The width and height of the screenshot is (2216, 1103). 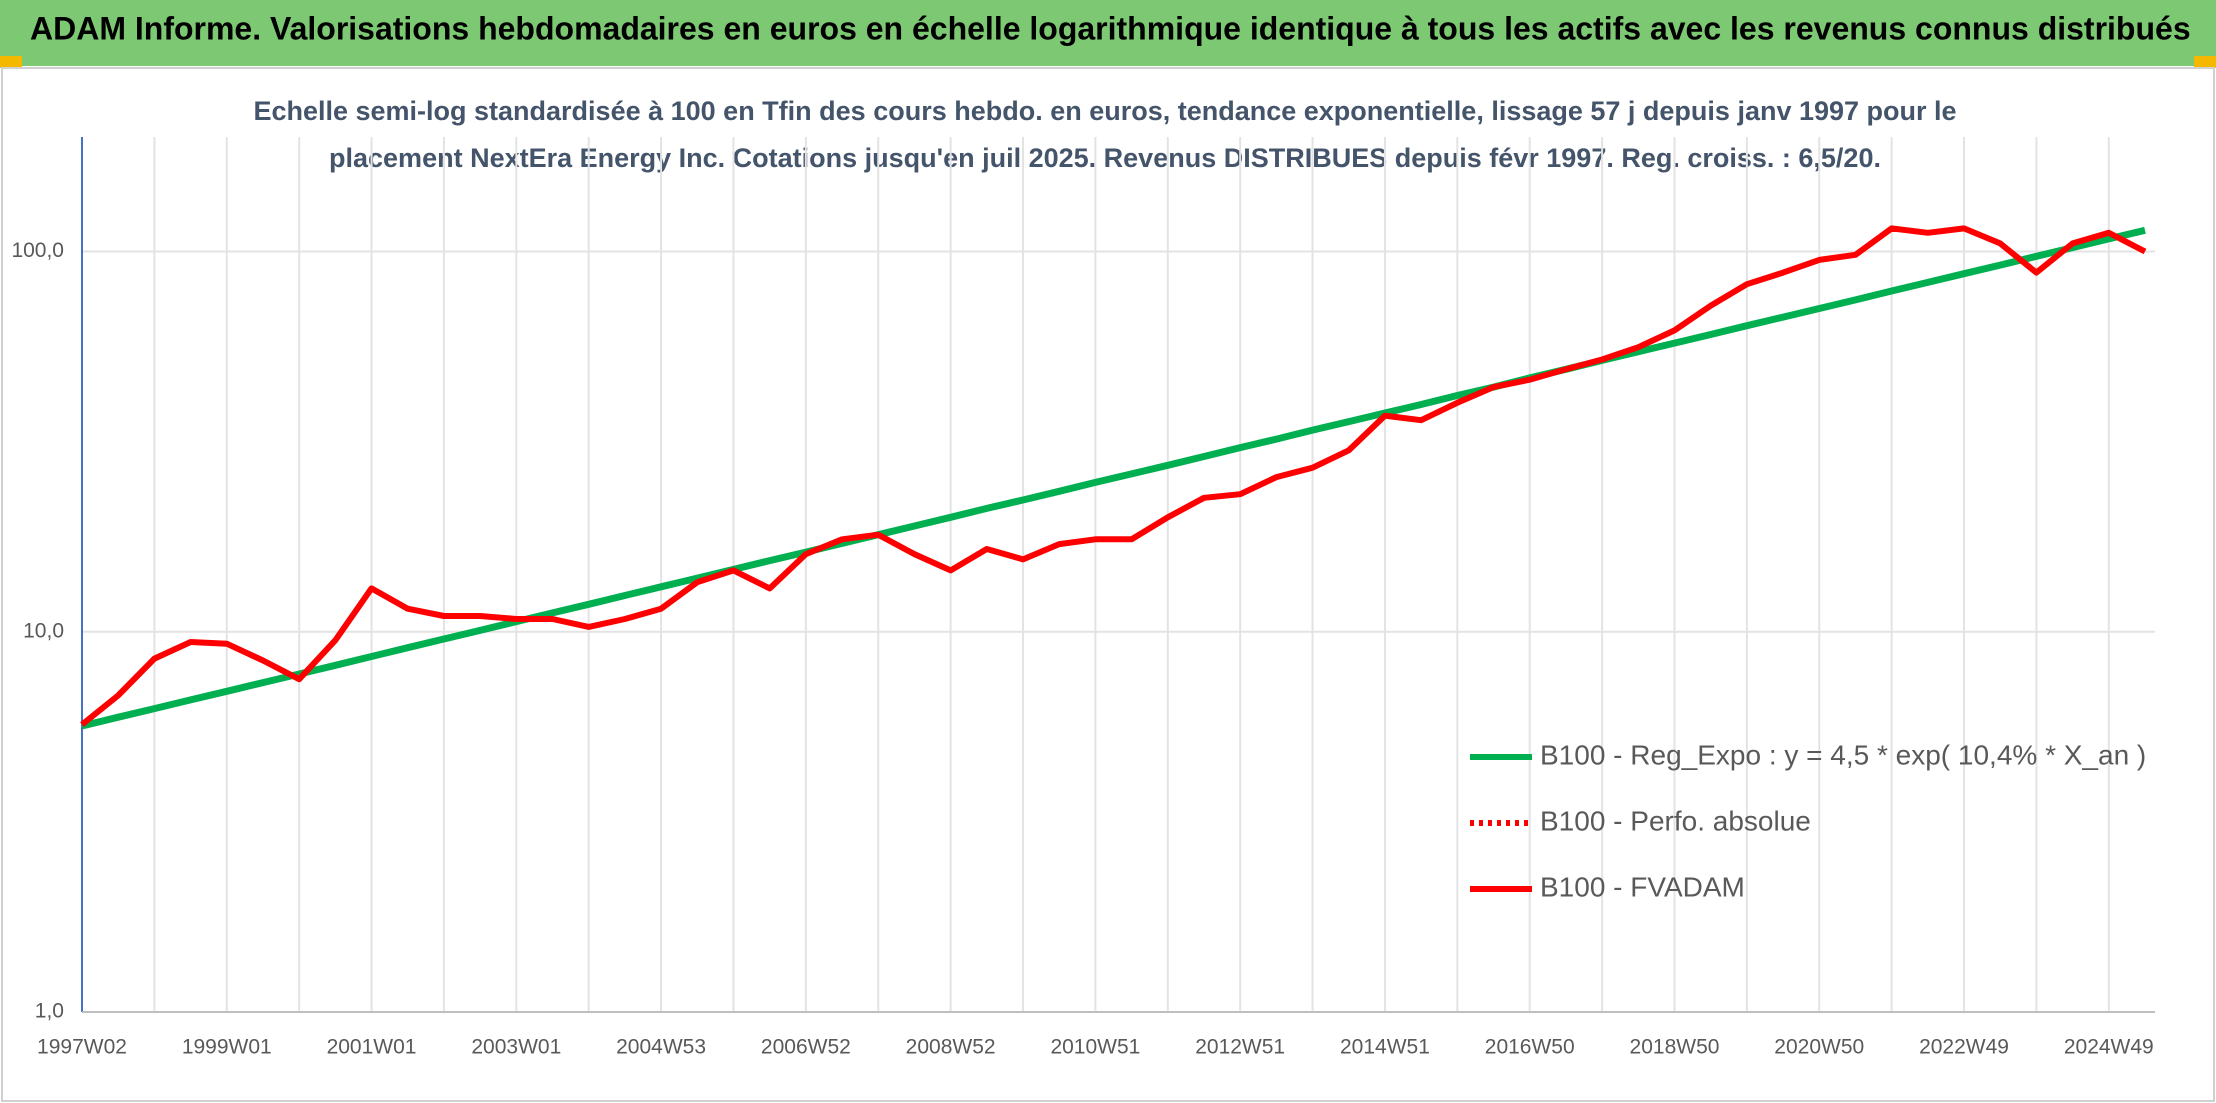 What do you see at coordinates (1675, 820) in the screenshot?
I see `legend-label: B100 - Perfo. absolue` at bounding box center [1675, 820].